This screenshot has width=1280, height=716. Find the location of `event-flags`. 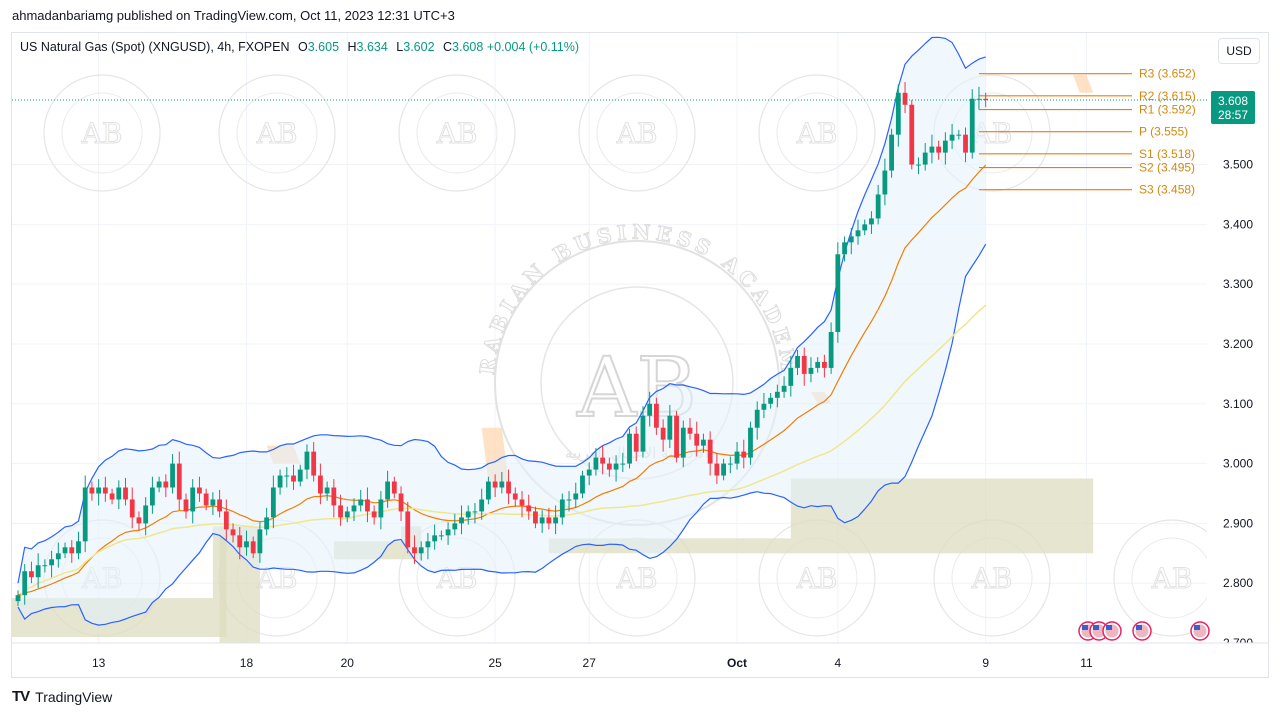

event-flags is located at coordinates (1144, 631).